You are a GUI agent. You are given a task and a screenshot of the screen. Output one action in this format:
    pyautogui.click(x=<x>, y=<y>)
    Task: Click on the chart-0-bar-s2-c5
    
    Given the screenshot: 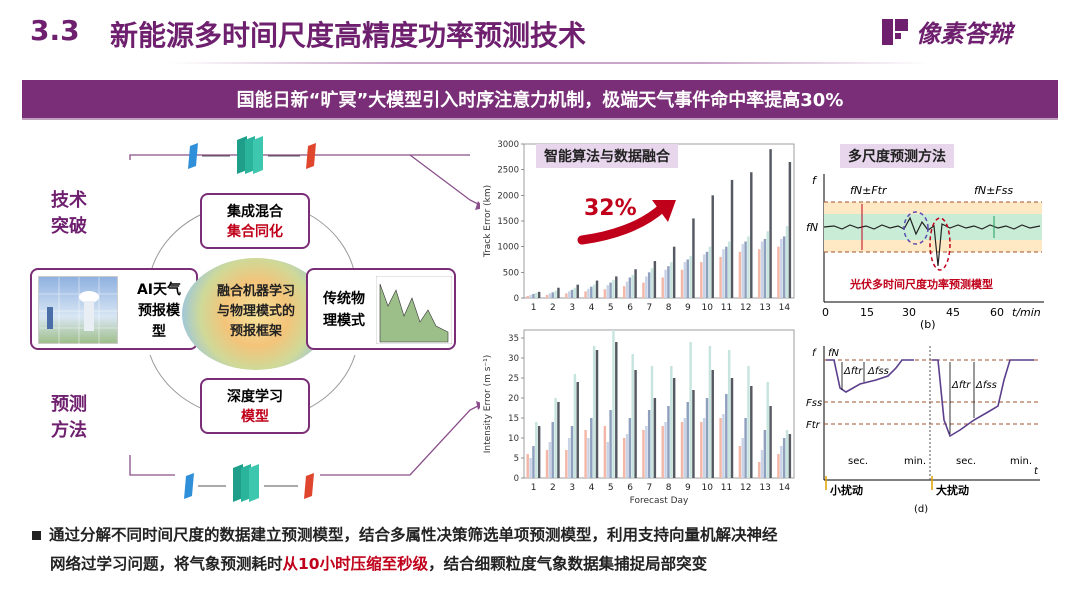 What is the action you would take?
    pyautogui.click(x=630, y=287)
    